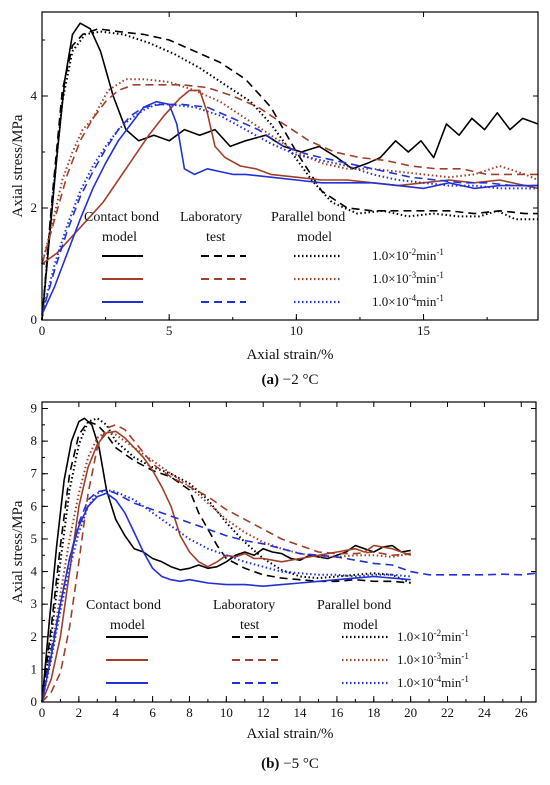 The image size is (550, 785). Describe the element at coordinates (289, 734) in the screenshot. I see `panel-b-x-axis-label: Axial strain/%` at that location.